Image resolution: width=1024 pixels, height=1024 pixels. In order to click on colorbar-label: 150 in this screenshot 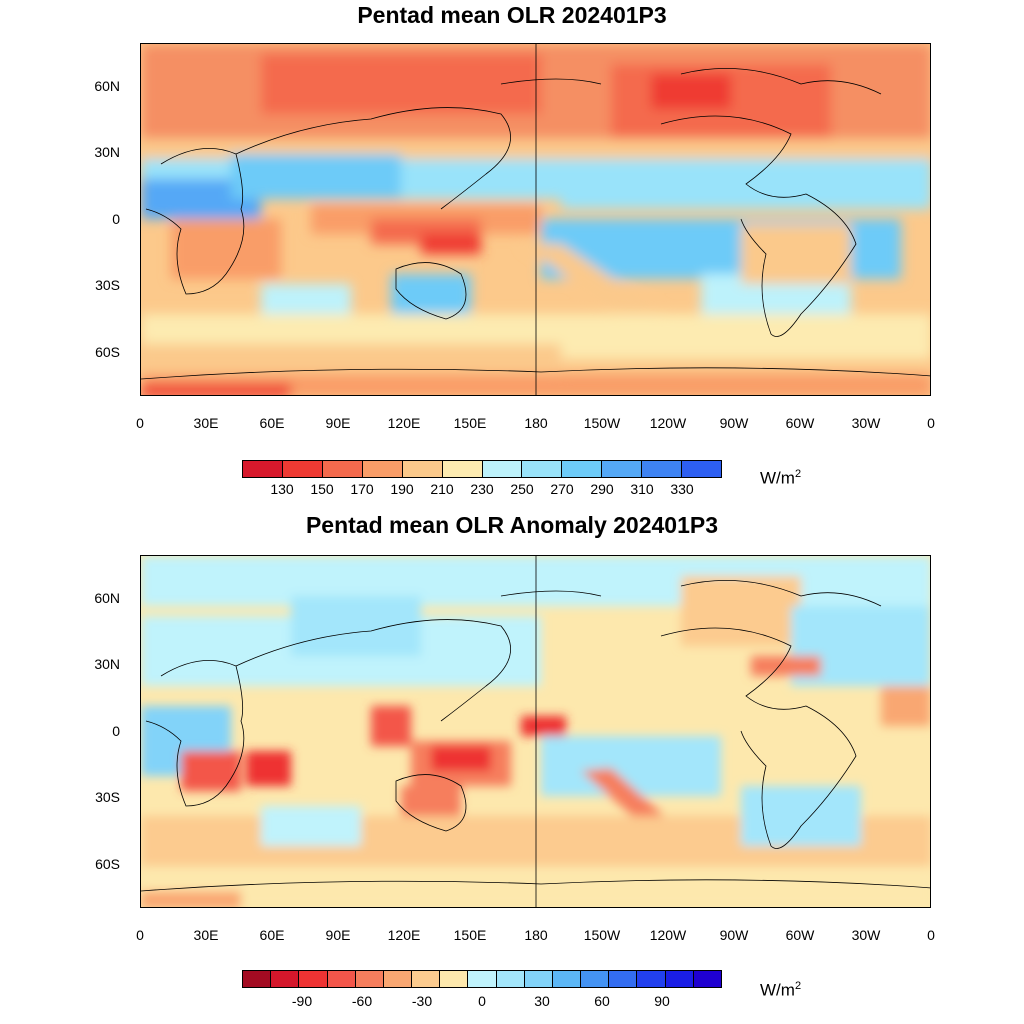, I will do `click(322, 489)`.